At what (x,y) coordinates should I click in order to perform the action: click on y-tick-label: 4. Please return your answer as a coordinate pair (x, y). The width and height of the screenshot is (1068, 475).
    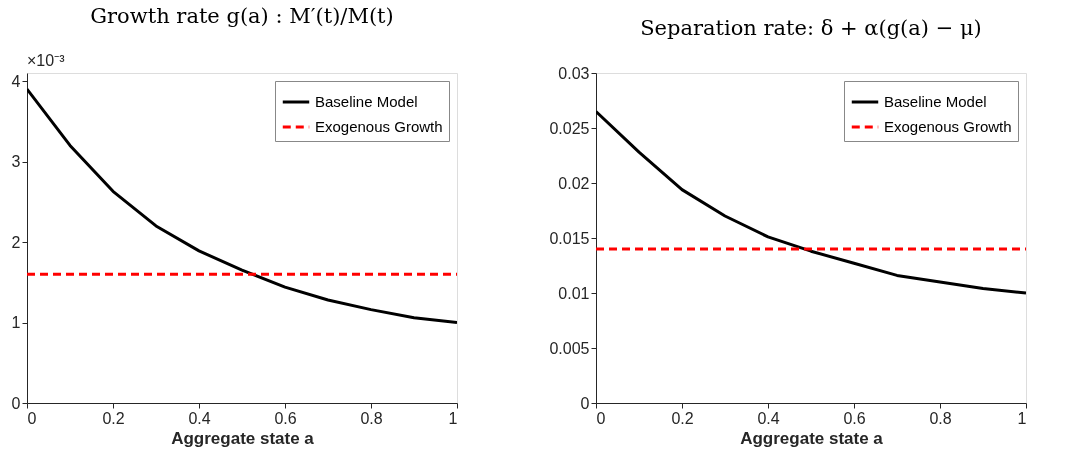
    Looking at the image, I should click on (16, 81).